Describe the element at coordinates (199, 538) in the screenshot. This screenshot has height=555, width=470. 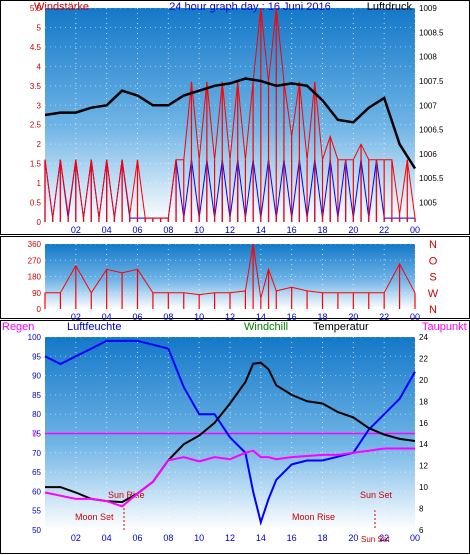
I see `panel3-x-tick-label: 10` at that location.